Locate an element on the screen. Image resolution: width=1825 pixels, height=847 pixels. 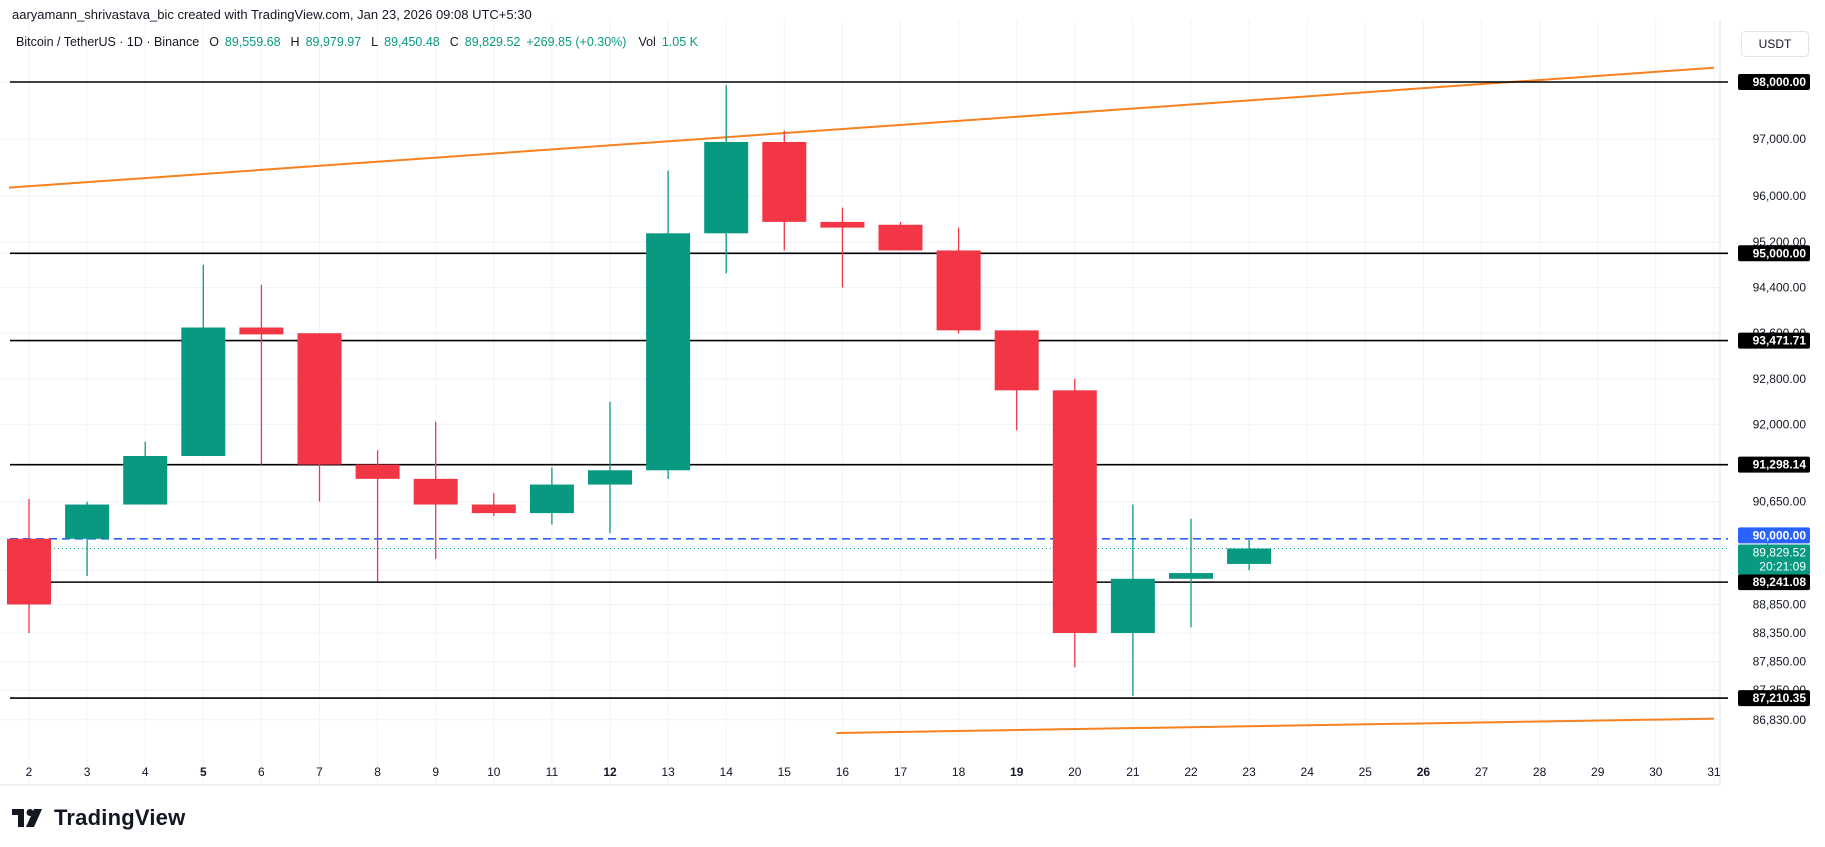
date-tick-label: 18 is located at coordinates (959, 772).